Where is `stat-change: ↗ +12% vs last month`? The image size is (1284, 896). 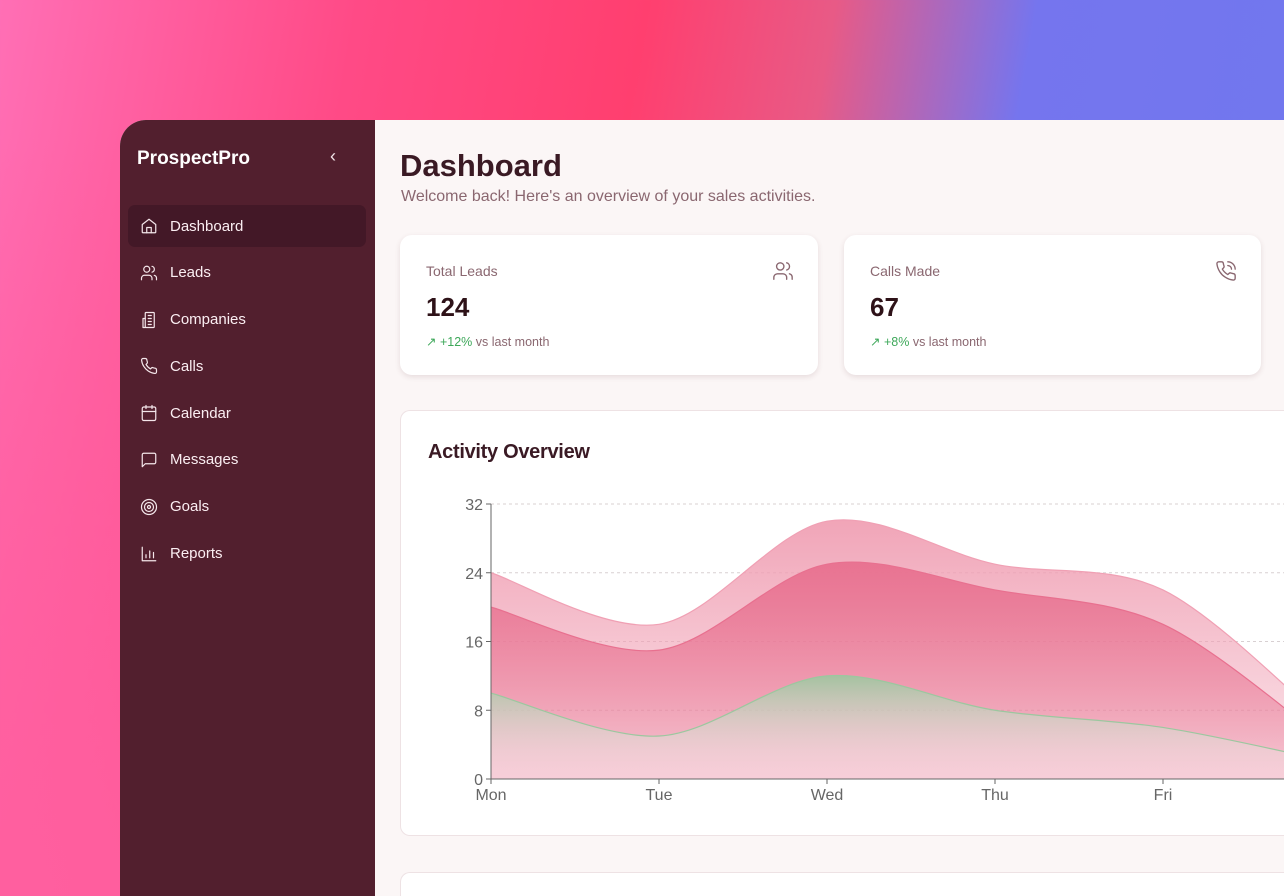 stat-change: ↗ +12% vs last month is located at coordinates (487, 341).